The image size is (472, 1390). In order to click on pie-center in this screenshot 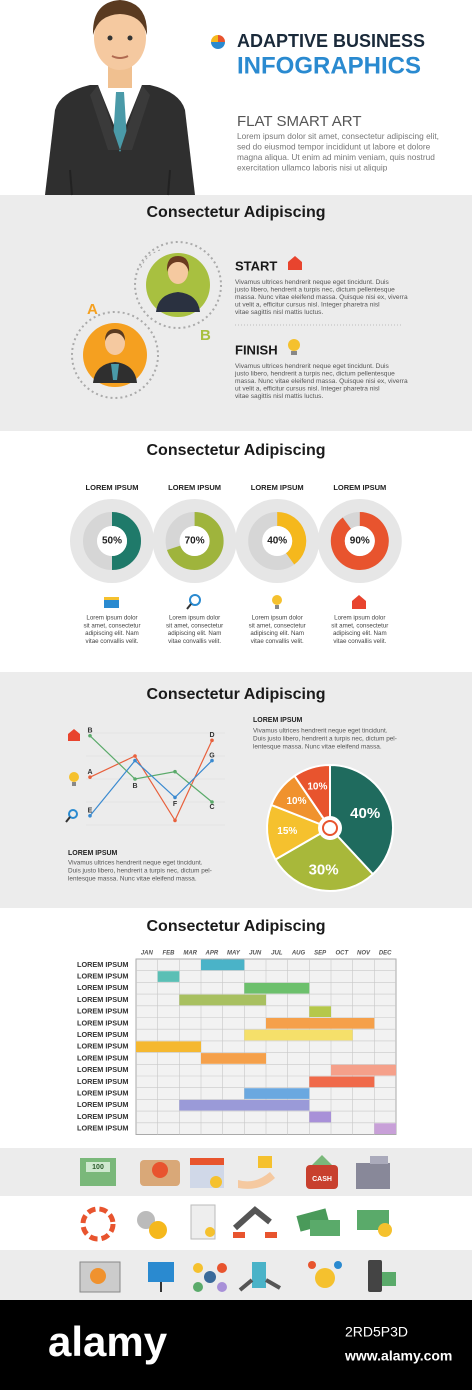, I will do `click(330, 828)`.